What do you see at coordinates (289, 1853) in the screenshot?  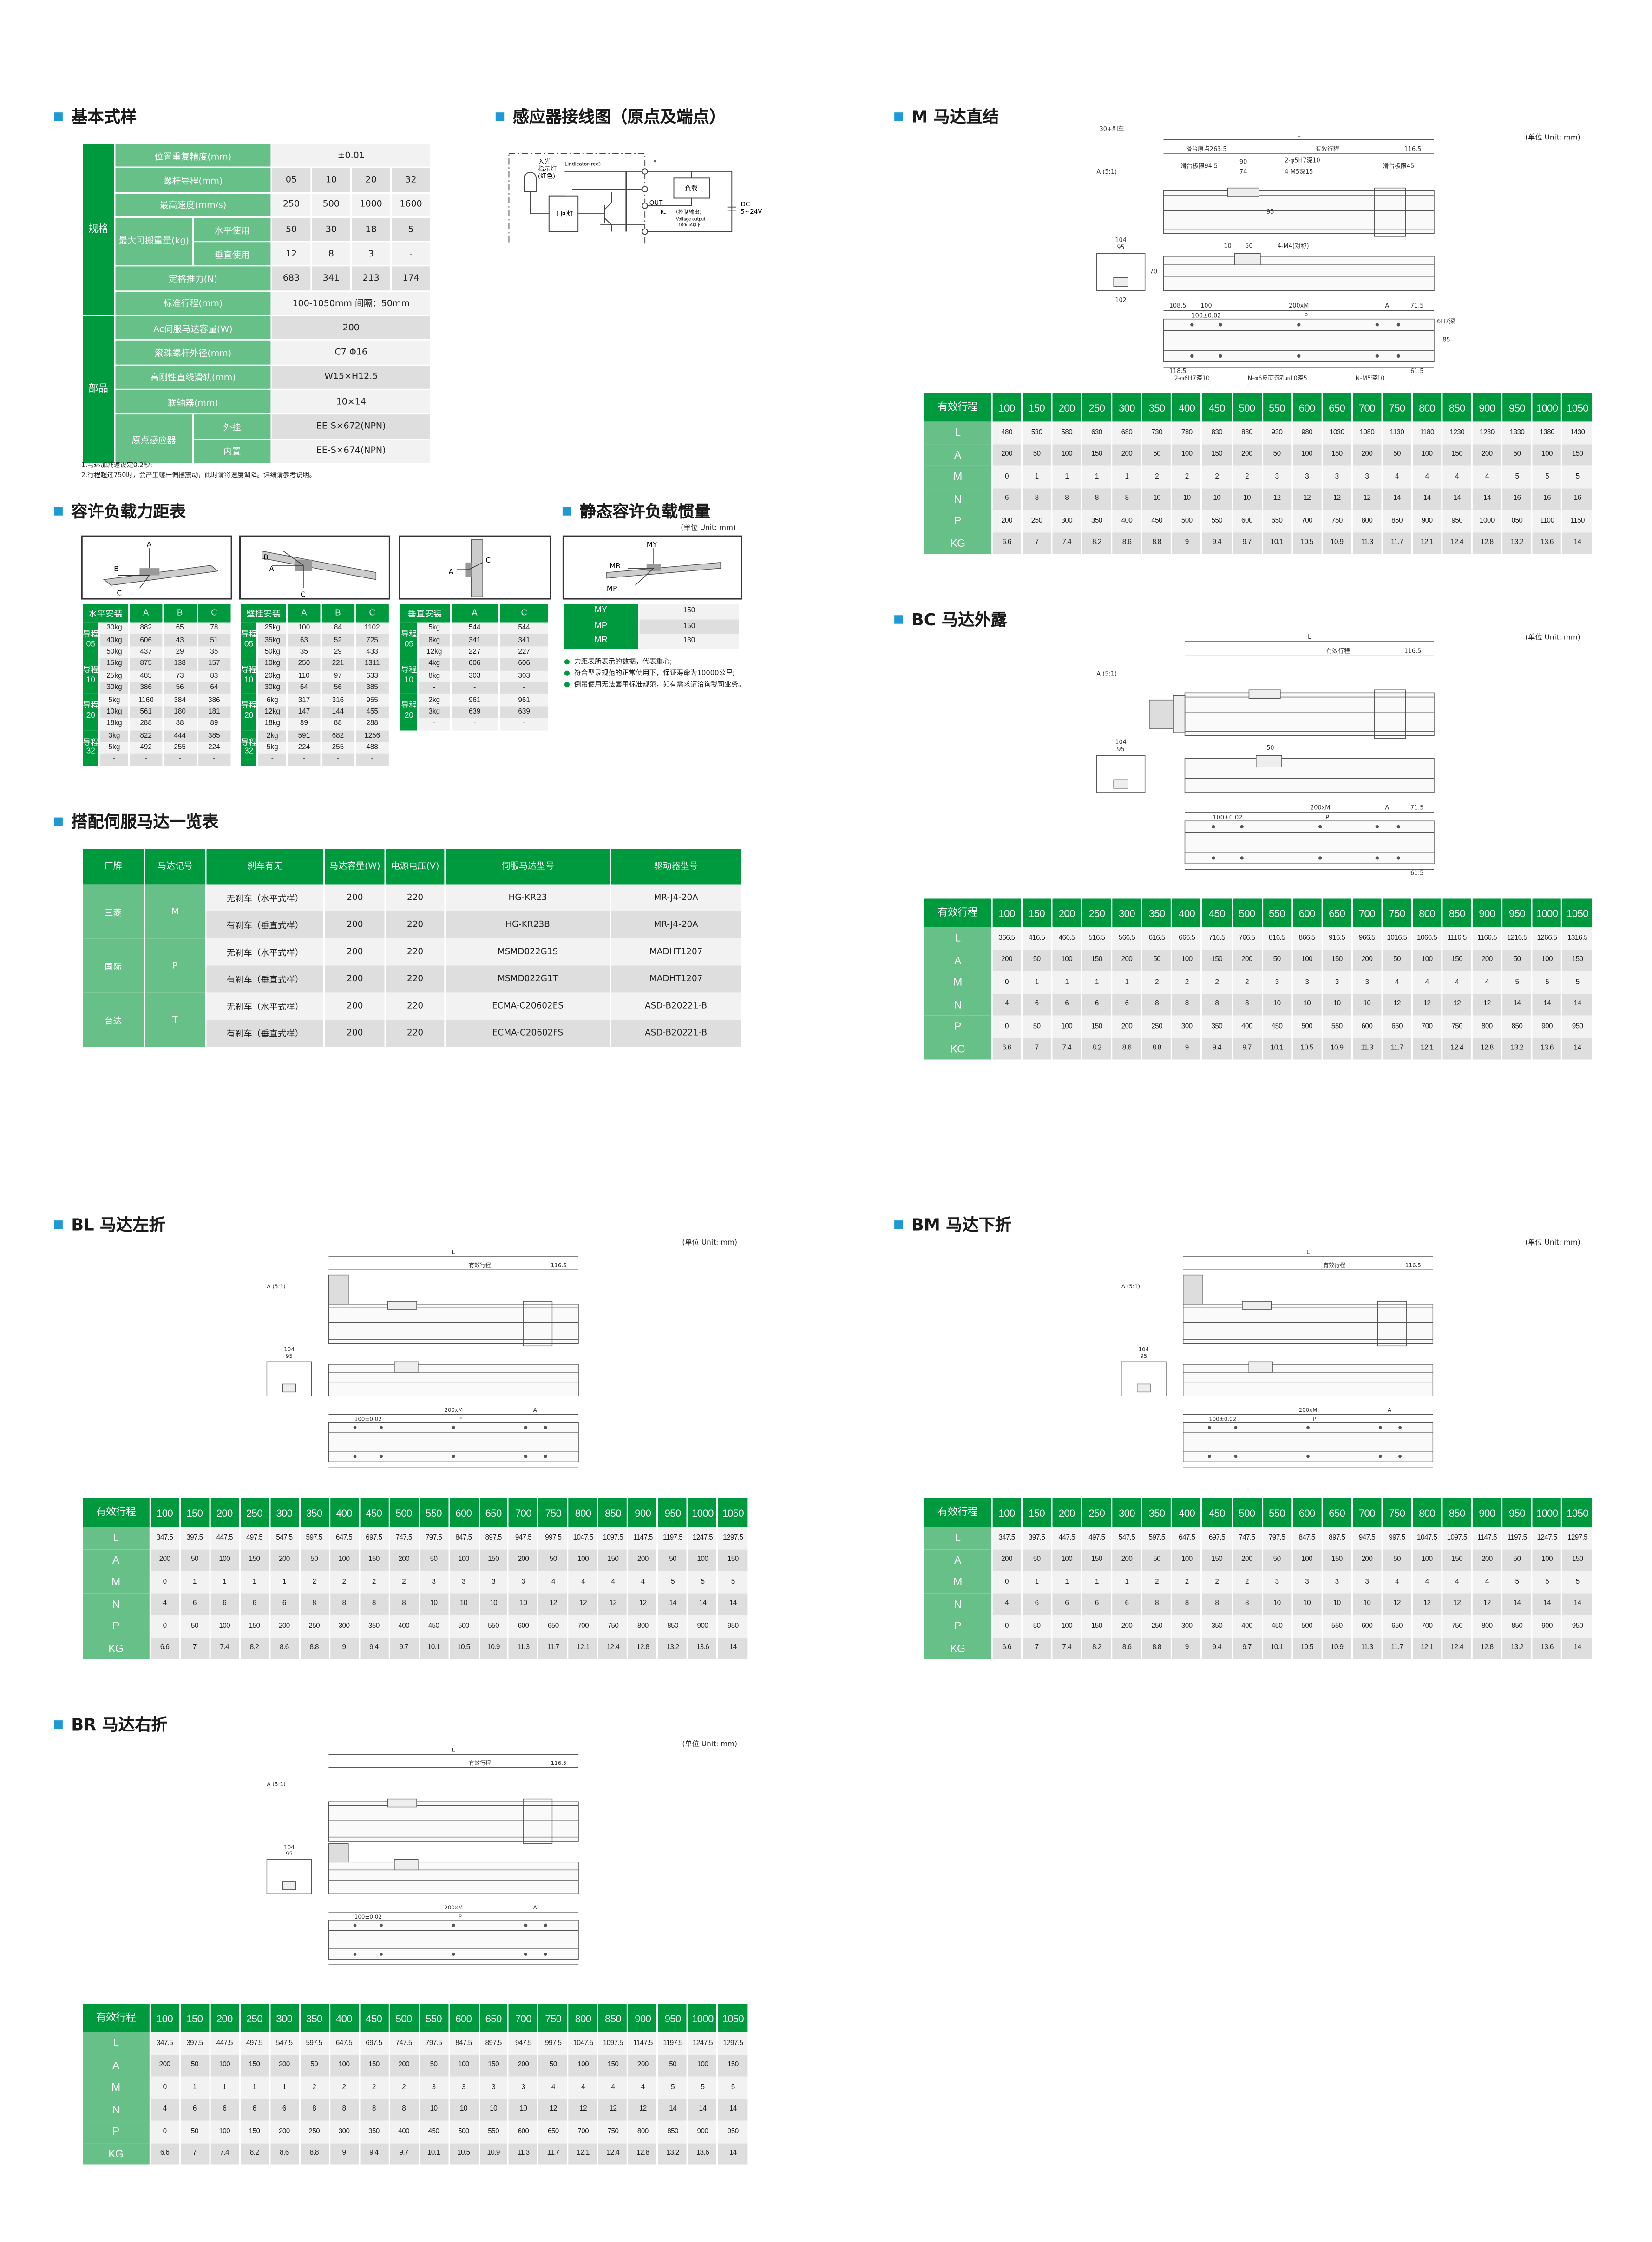 I see `dimension-label: 95` at bounding box center [289, 1853].